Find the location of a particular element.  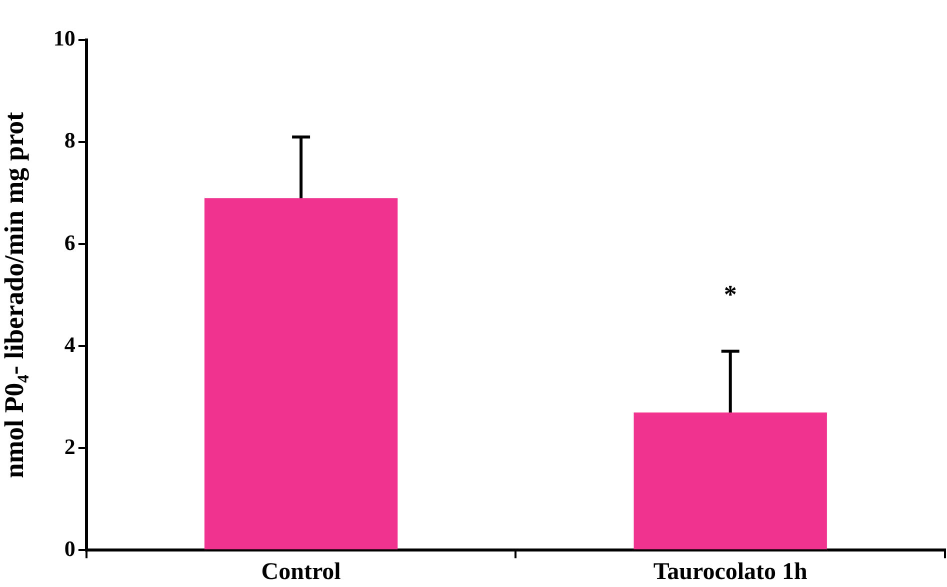

annotation: * is located at coordinates (730, 294).